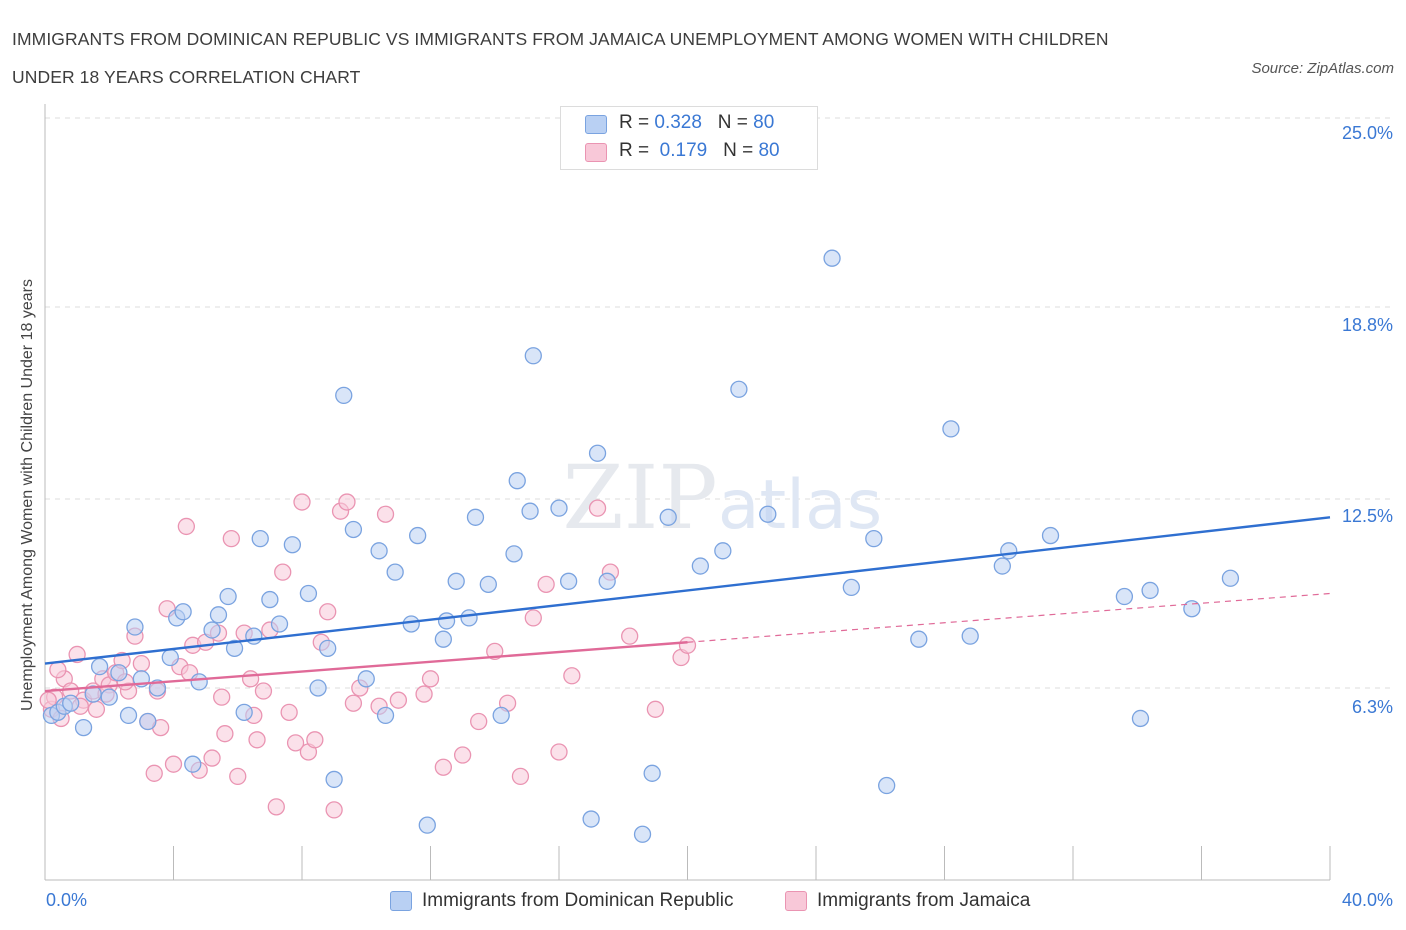  Describe the element at coordinates (1367, 900) in the screenshot. I see `x-tick-label-max: 40.0%` at that location.